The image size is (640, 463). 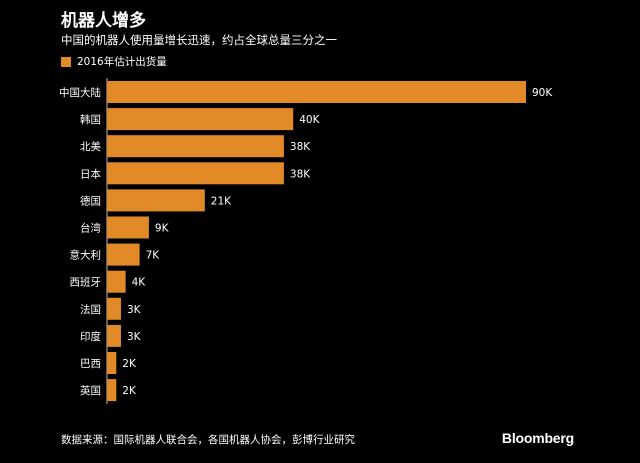 What do you see at coordinates (66, 61) in the screenshot?
I see `legend-swatch` at bounding box center [66, 61].